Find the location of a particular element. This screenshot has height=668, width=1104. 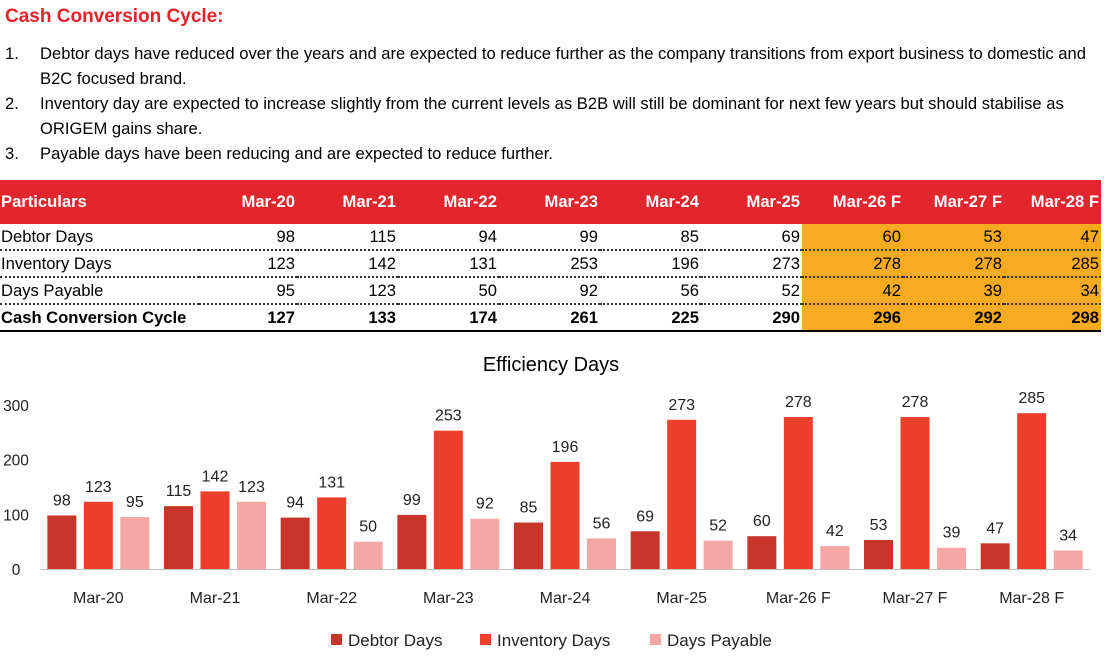

table-cell: 131 is located at coordinates (448, 264).